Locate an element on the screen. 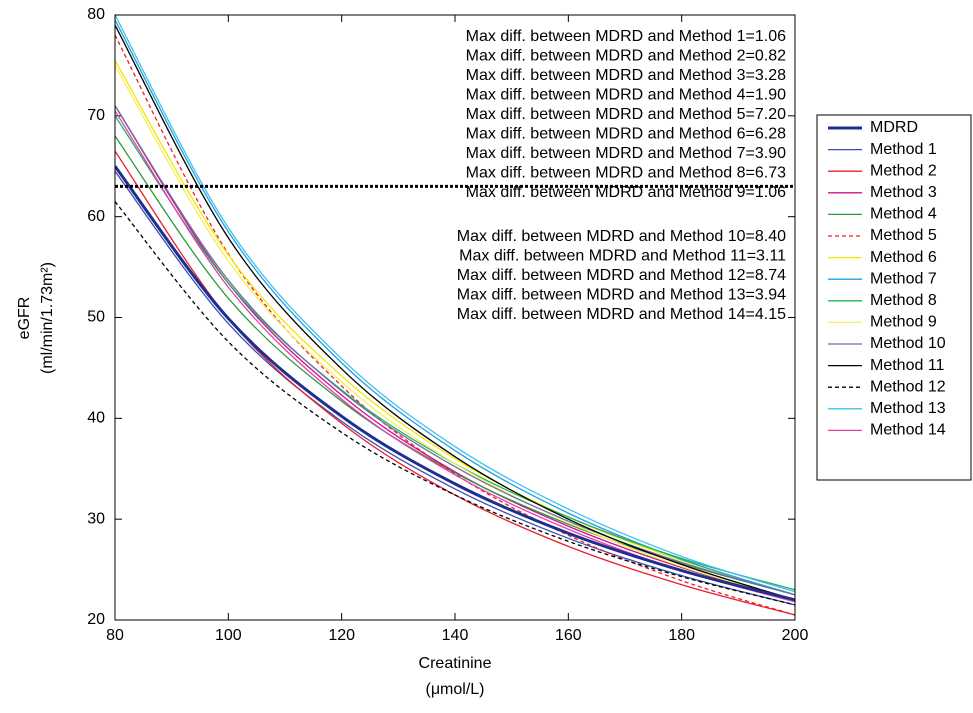 Image resolution: width=973 pixels, height=713 pixels. legend-label: Method 12 is located at coordinates (908, 386).